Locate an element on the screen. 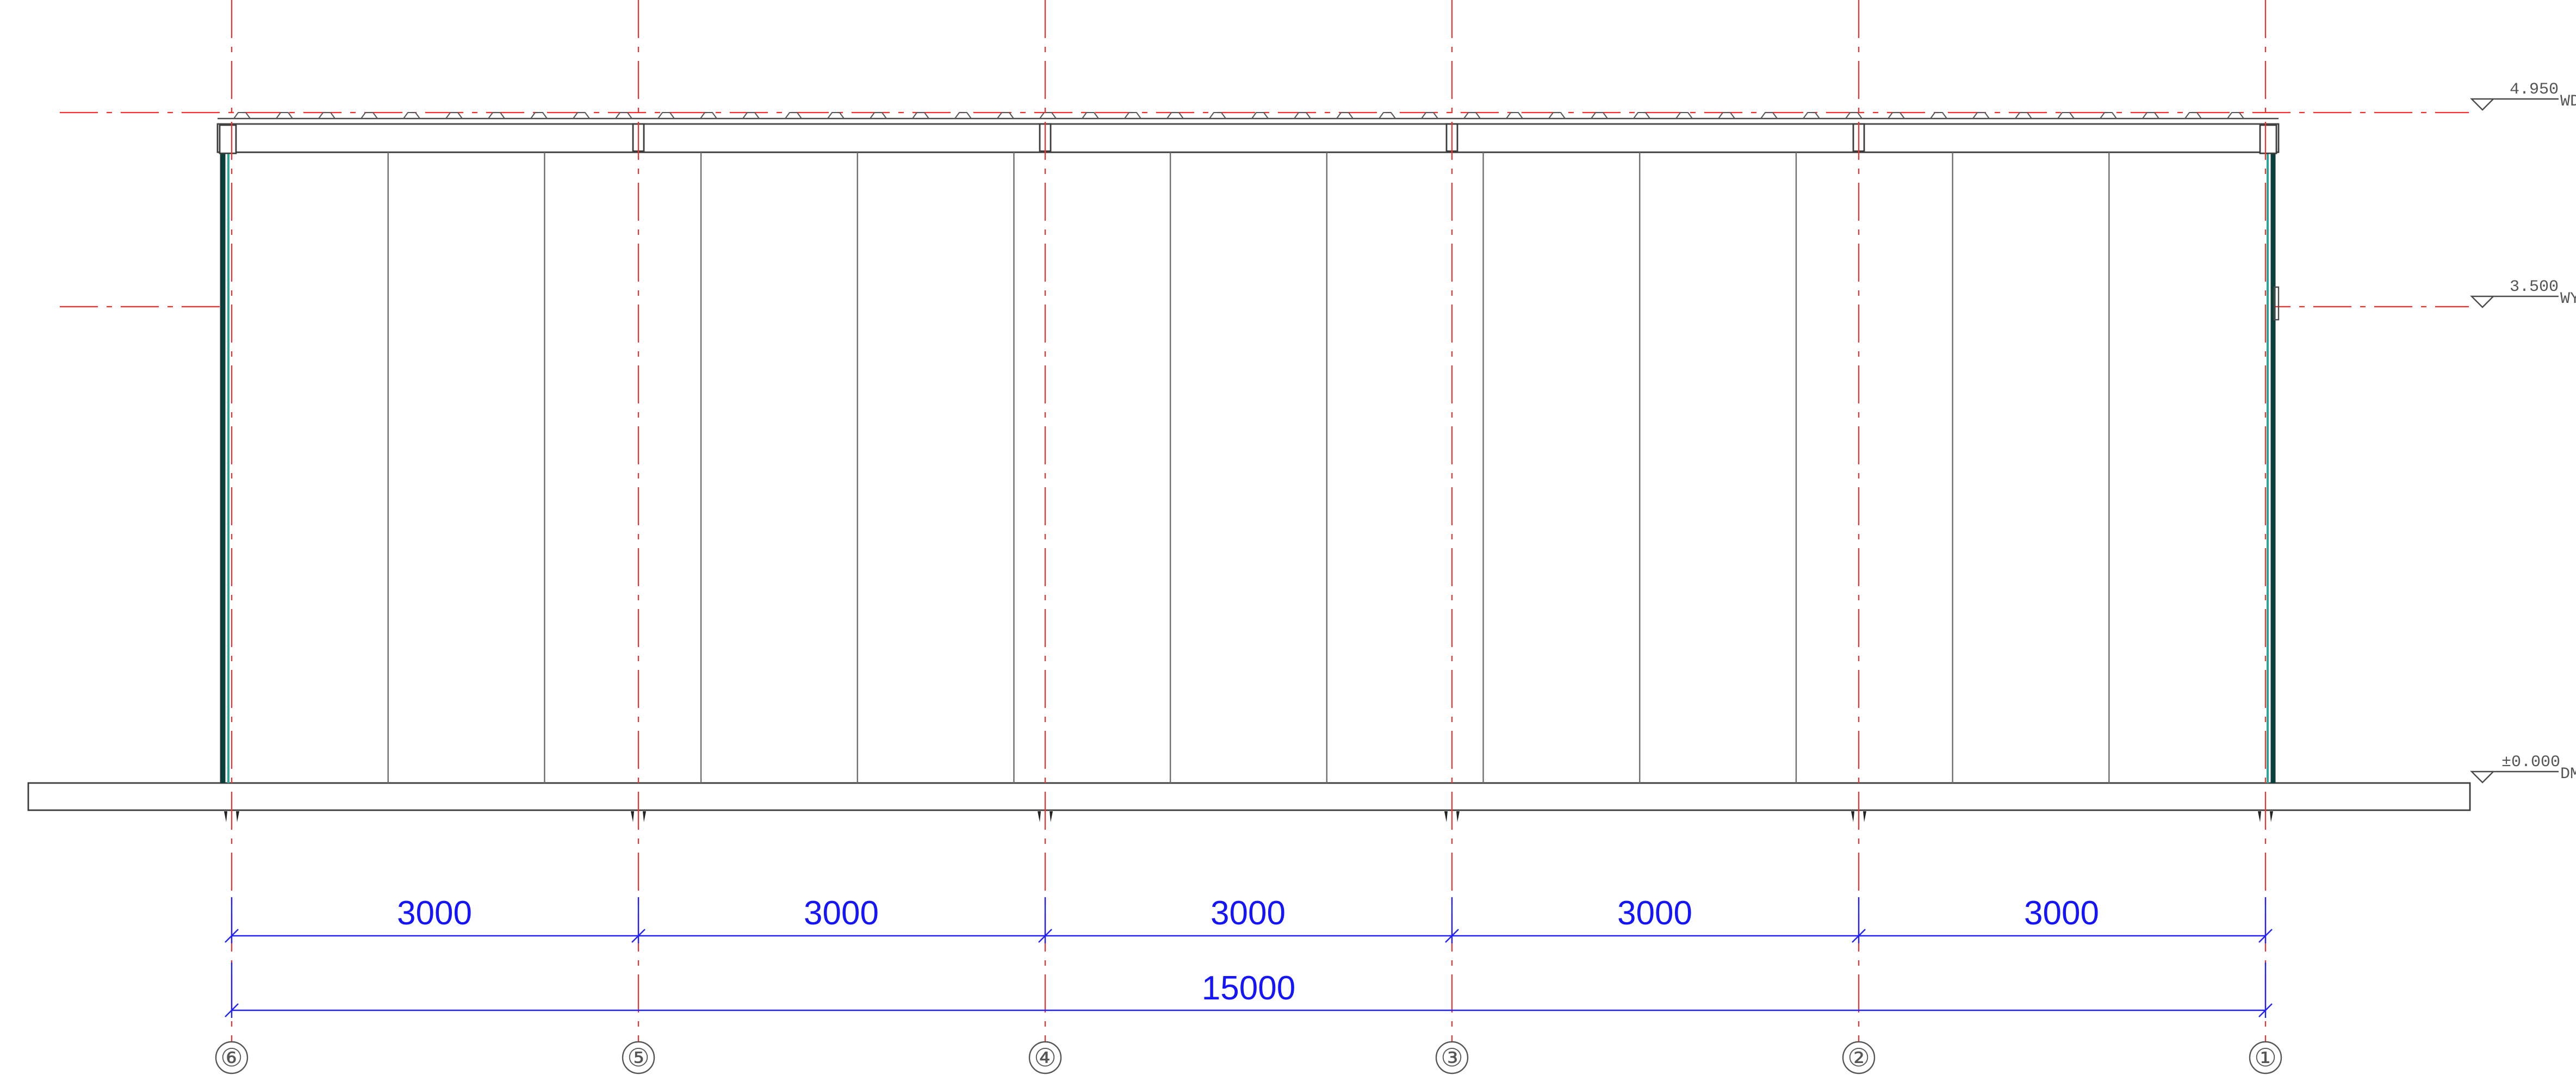  axis-bubble-label: ⑥ is located at coordinates (231, 1057).